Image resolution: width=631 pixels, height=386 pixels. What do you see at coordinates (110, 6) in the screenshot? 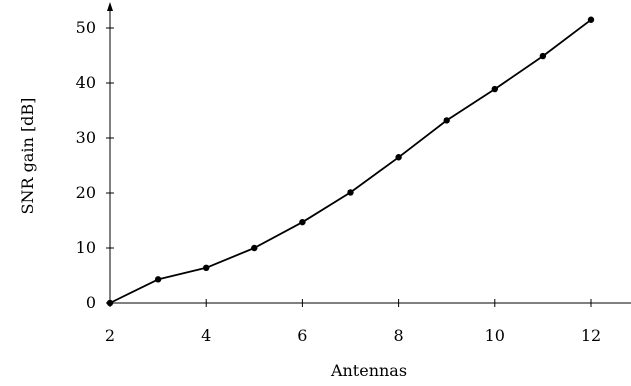
I see `y-axis-arrow` at bounding box center [110, 6].